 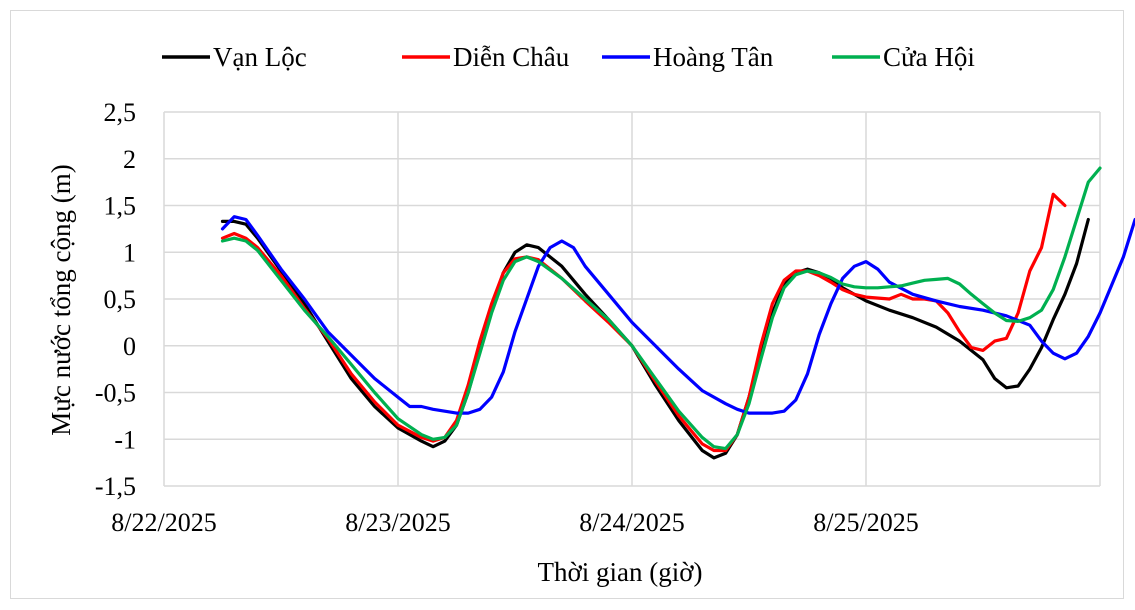 I want to click on legend: Vạn Lộc Diễn Châu Hoàng Tân Cửa Hội, so click(x=568, y=57).